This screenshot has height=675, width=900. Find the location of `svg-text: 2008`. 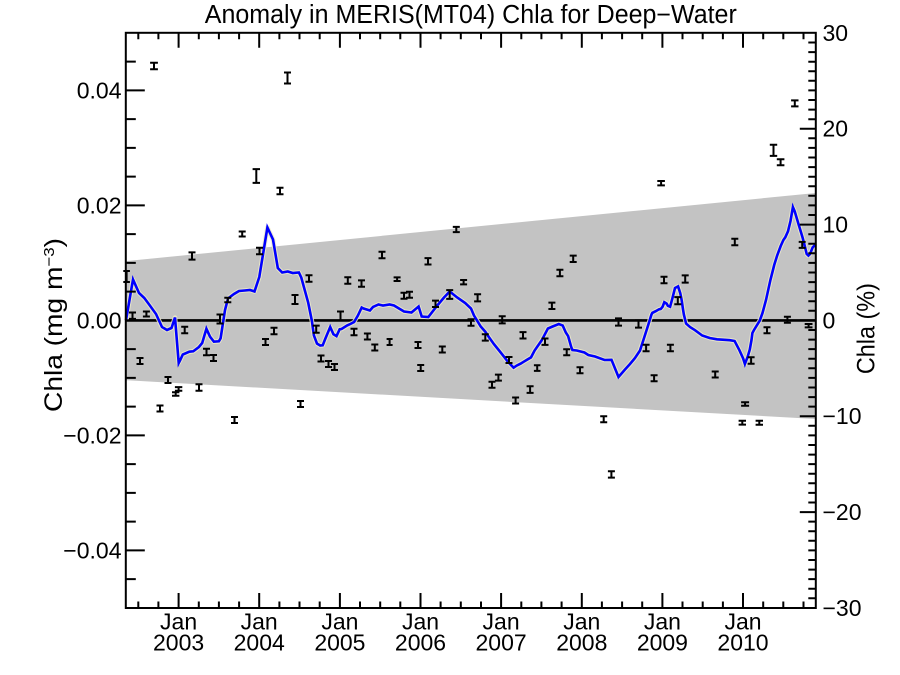

svg-text: 2008 is located at coordinates (581, 643).